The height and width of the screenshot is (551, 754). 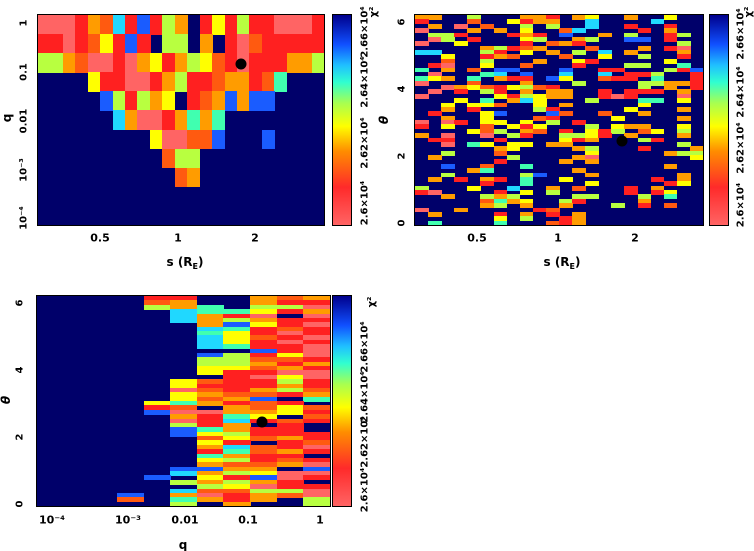 I want to click on y-axis-label: θ, so click(x=6, y=400).